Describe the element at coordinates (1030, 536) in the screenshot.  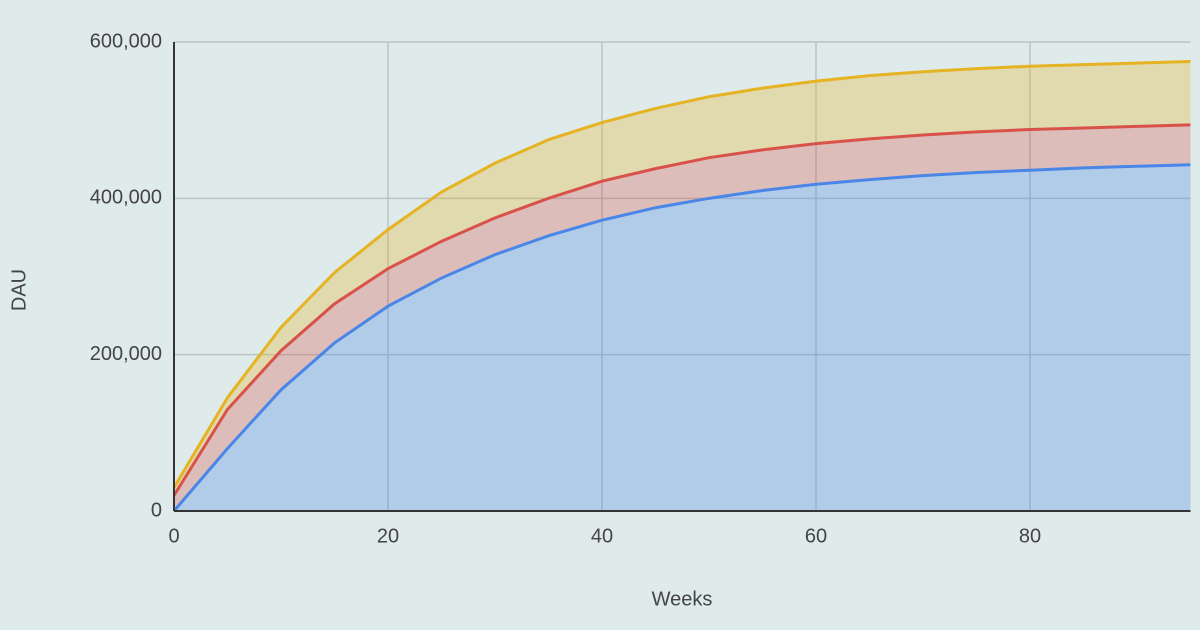
I see `x-tick-label: 80` at that location.